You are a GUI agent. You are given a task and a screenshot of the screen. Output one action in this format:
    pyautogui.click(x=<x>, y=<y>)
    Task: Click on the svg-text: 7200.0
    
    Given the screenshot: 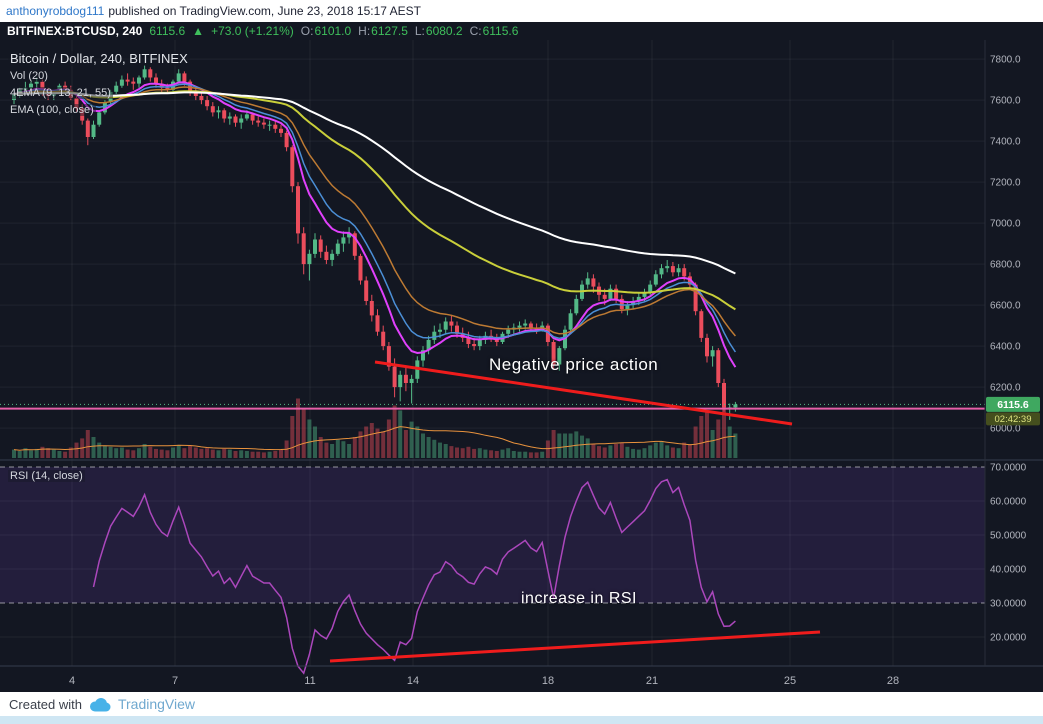 What is the action you would take?
    pyautogui.click(x=1005, y=183)
    